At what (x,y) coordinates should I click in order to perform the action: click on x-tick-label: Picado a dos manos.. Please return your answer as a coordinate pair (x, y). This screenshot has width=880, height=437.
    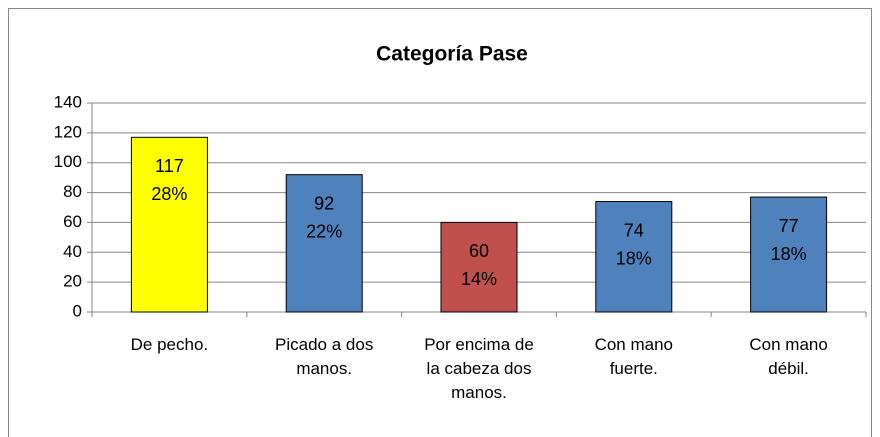
    Looking at the image, I should click on (324, 356).